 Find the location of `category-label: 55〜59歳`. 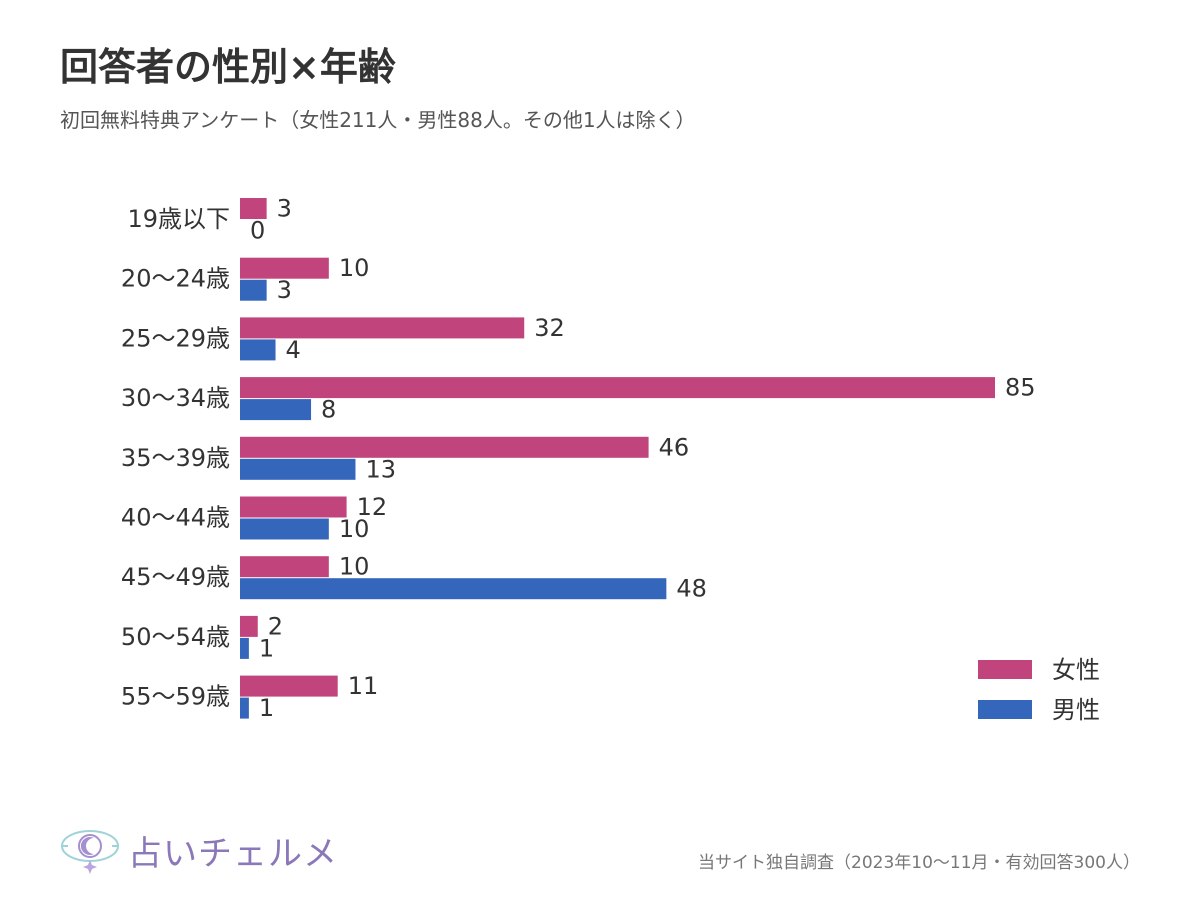

category-label: 55〜59歳 is located at coordinates (175, 697).